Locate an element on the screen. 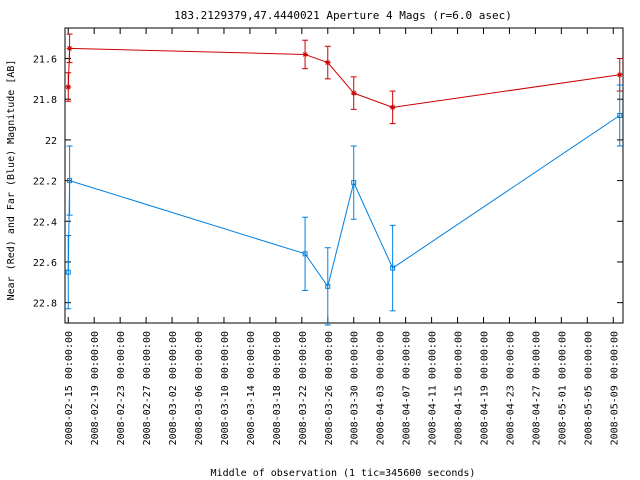  x-tick-label: 2008-05-01 00:00:00 is located at coordinates (562, 388).